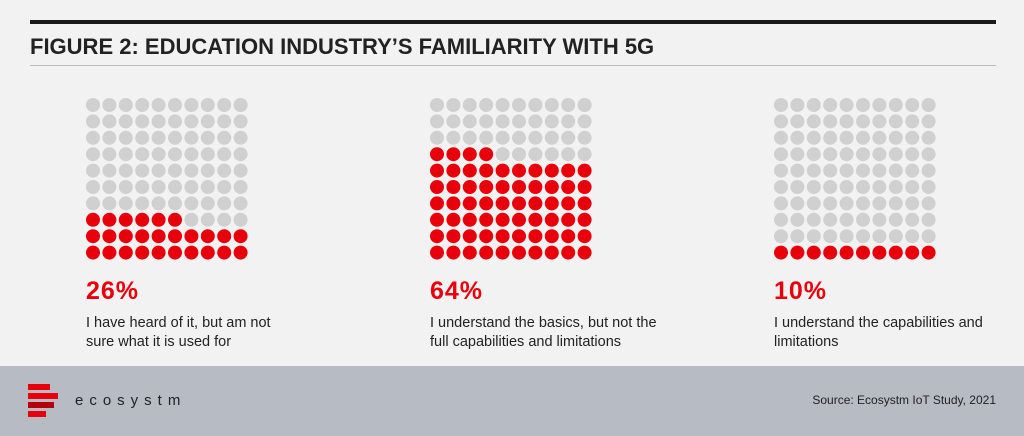 The height and width of the screenshot is (436, 1024). Describe the element at coordinates (511, 203) in the screenshot. I see `waffle-fill` at that location.